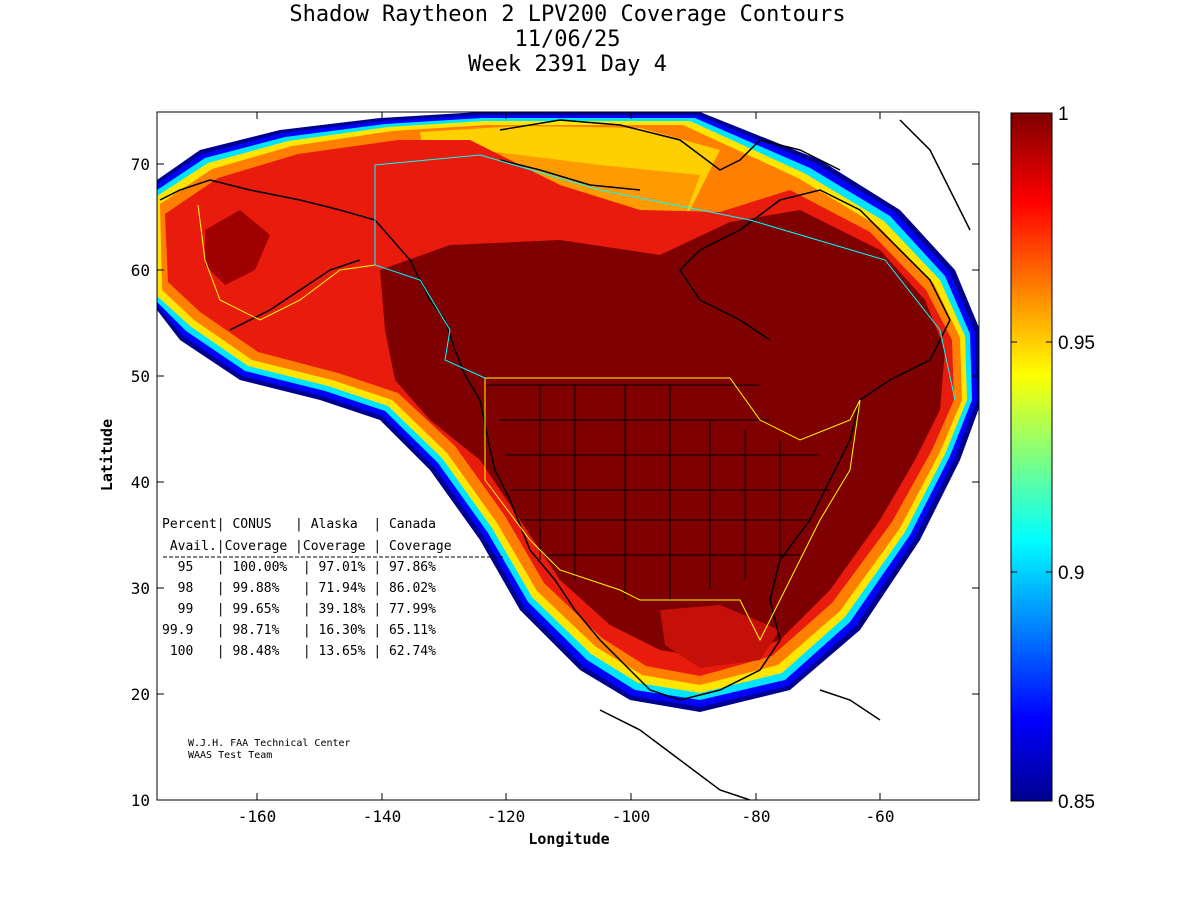 This screenshot has height=900, width=1200. I want to click on stats-row: 99.9 | 98.71% | 16.30% | 65.11%, so click(299, 630).